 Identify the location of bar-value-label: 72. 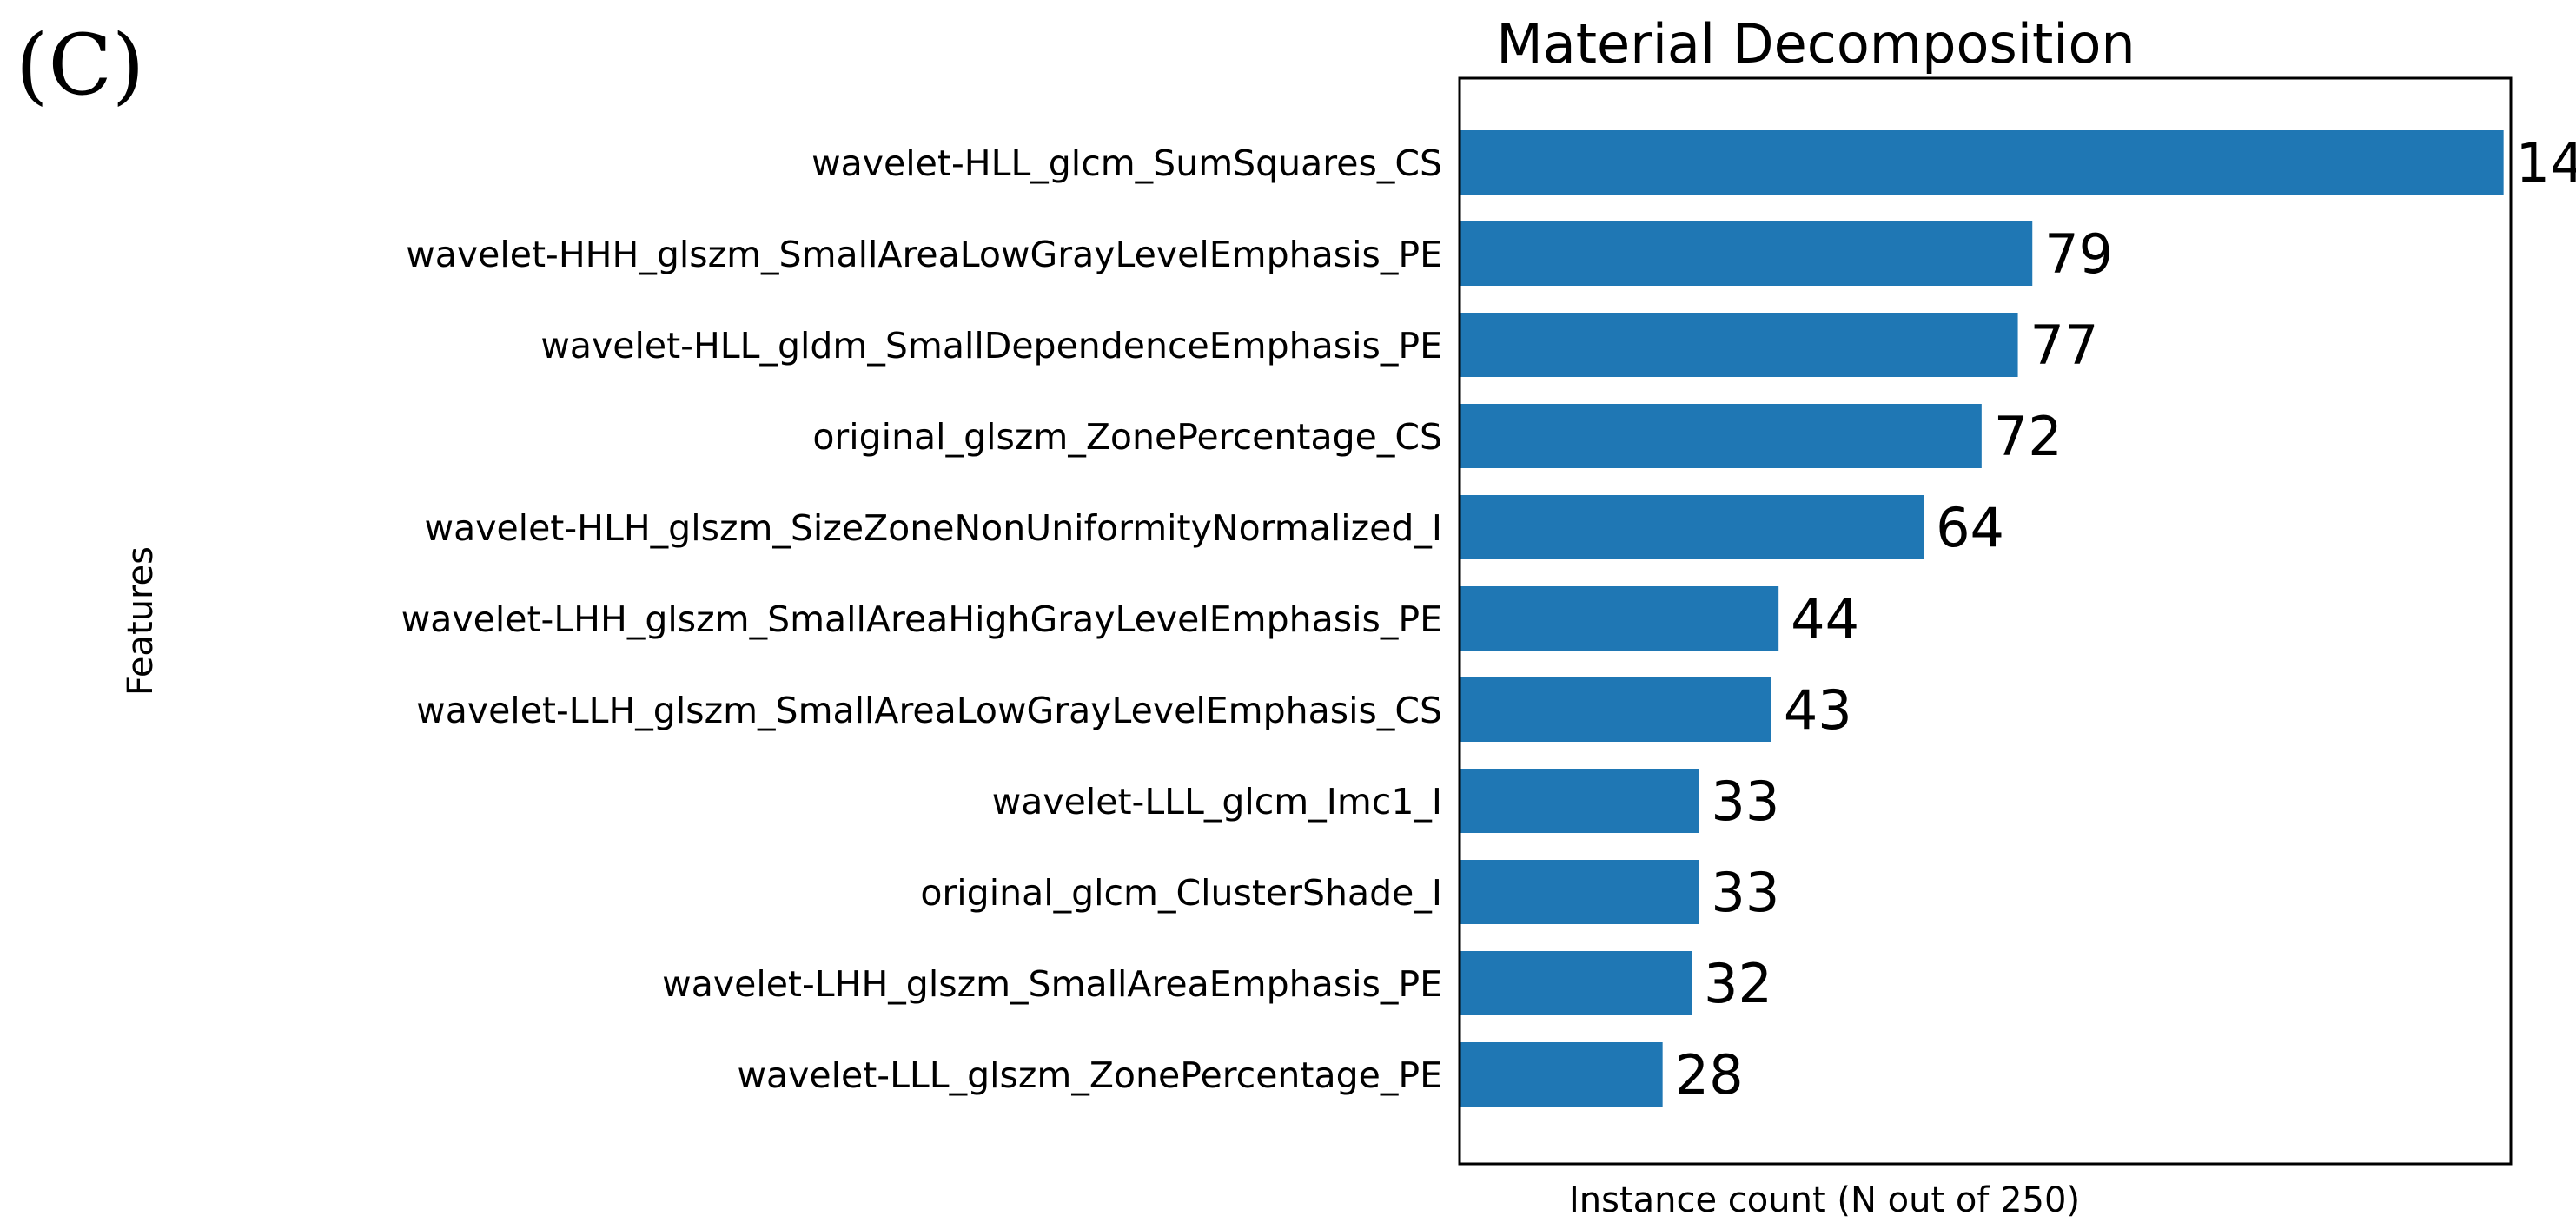
(2028, 437).